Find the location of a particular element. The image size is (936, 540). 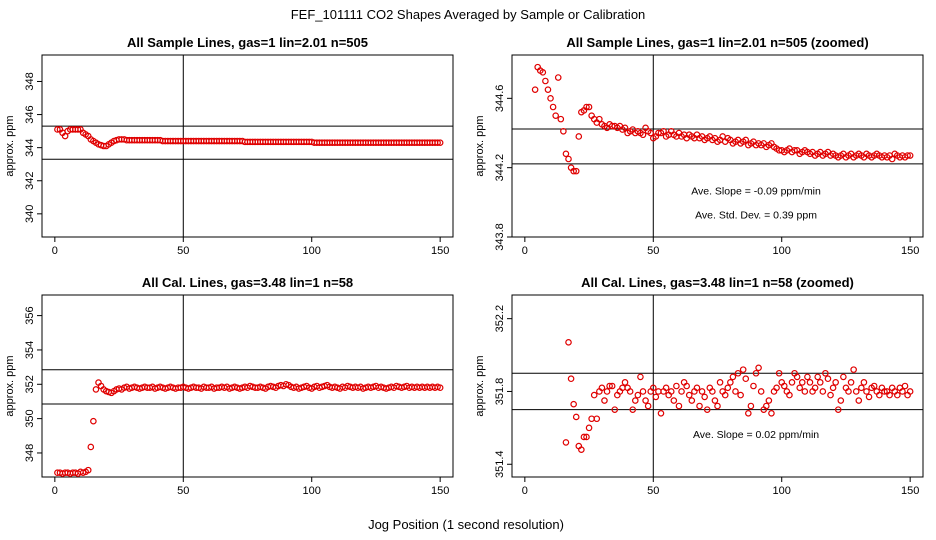

y-axis: 348 350 352 354 356 is located at coordinates (33, 384).